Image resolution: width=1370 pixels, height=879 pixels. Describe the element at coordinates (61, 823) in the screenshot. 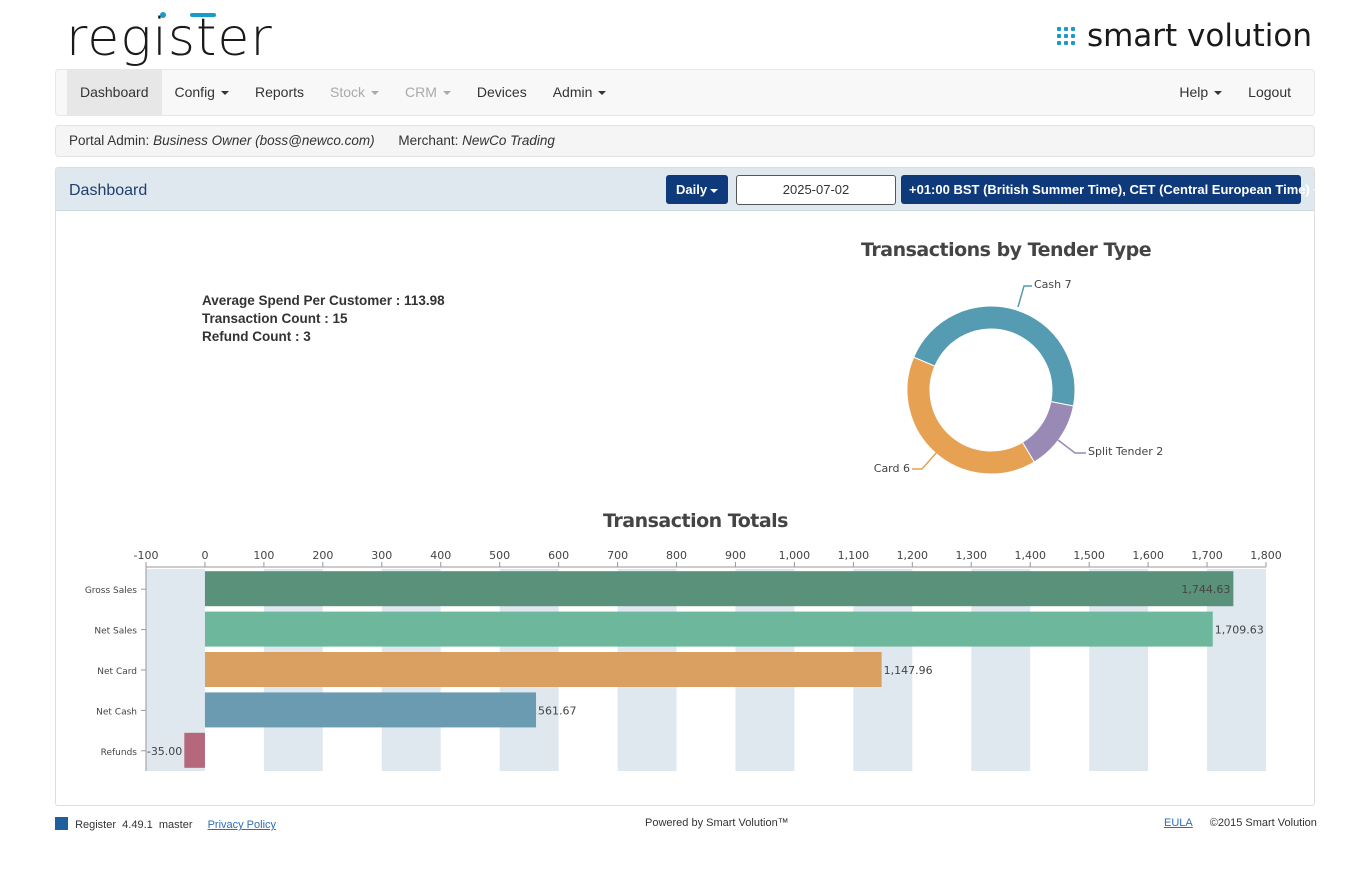

I see `register-app-icon` at that location.